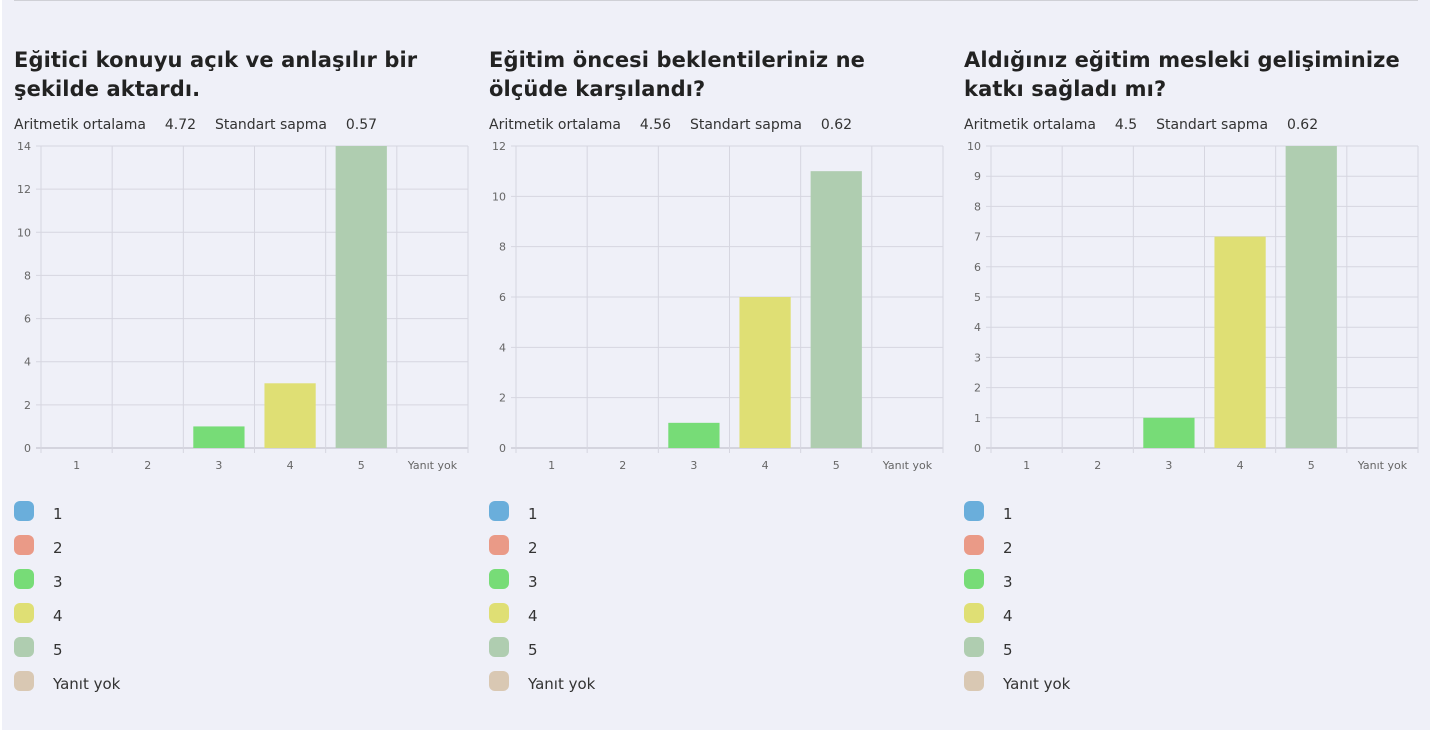 This screenshot has height=730, width=1432. I want to click on sd-value: 0.57, so click(361, 125).